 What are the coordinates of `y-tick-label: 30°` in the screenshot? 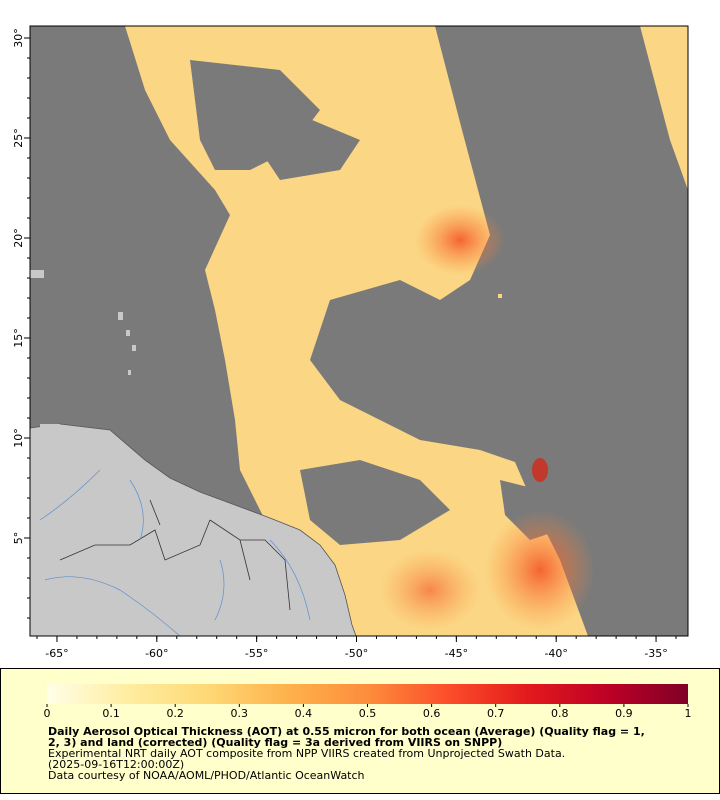 It's located at (18, 38).